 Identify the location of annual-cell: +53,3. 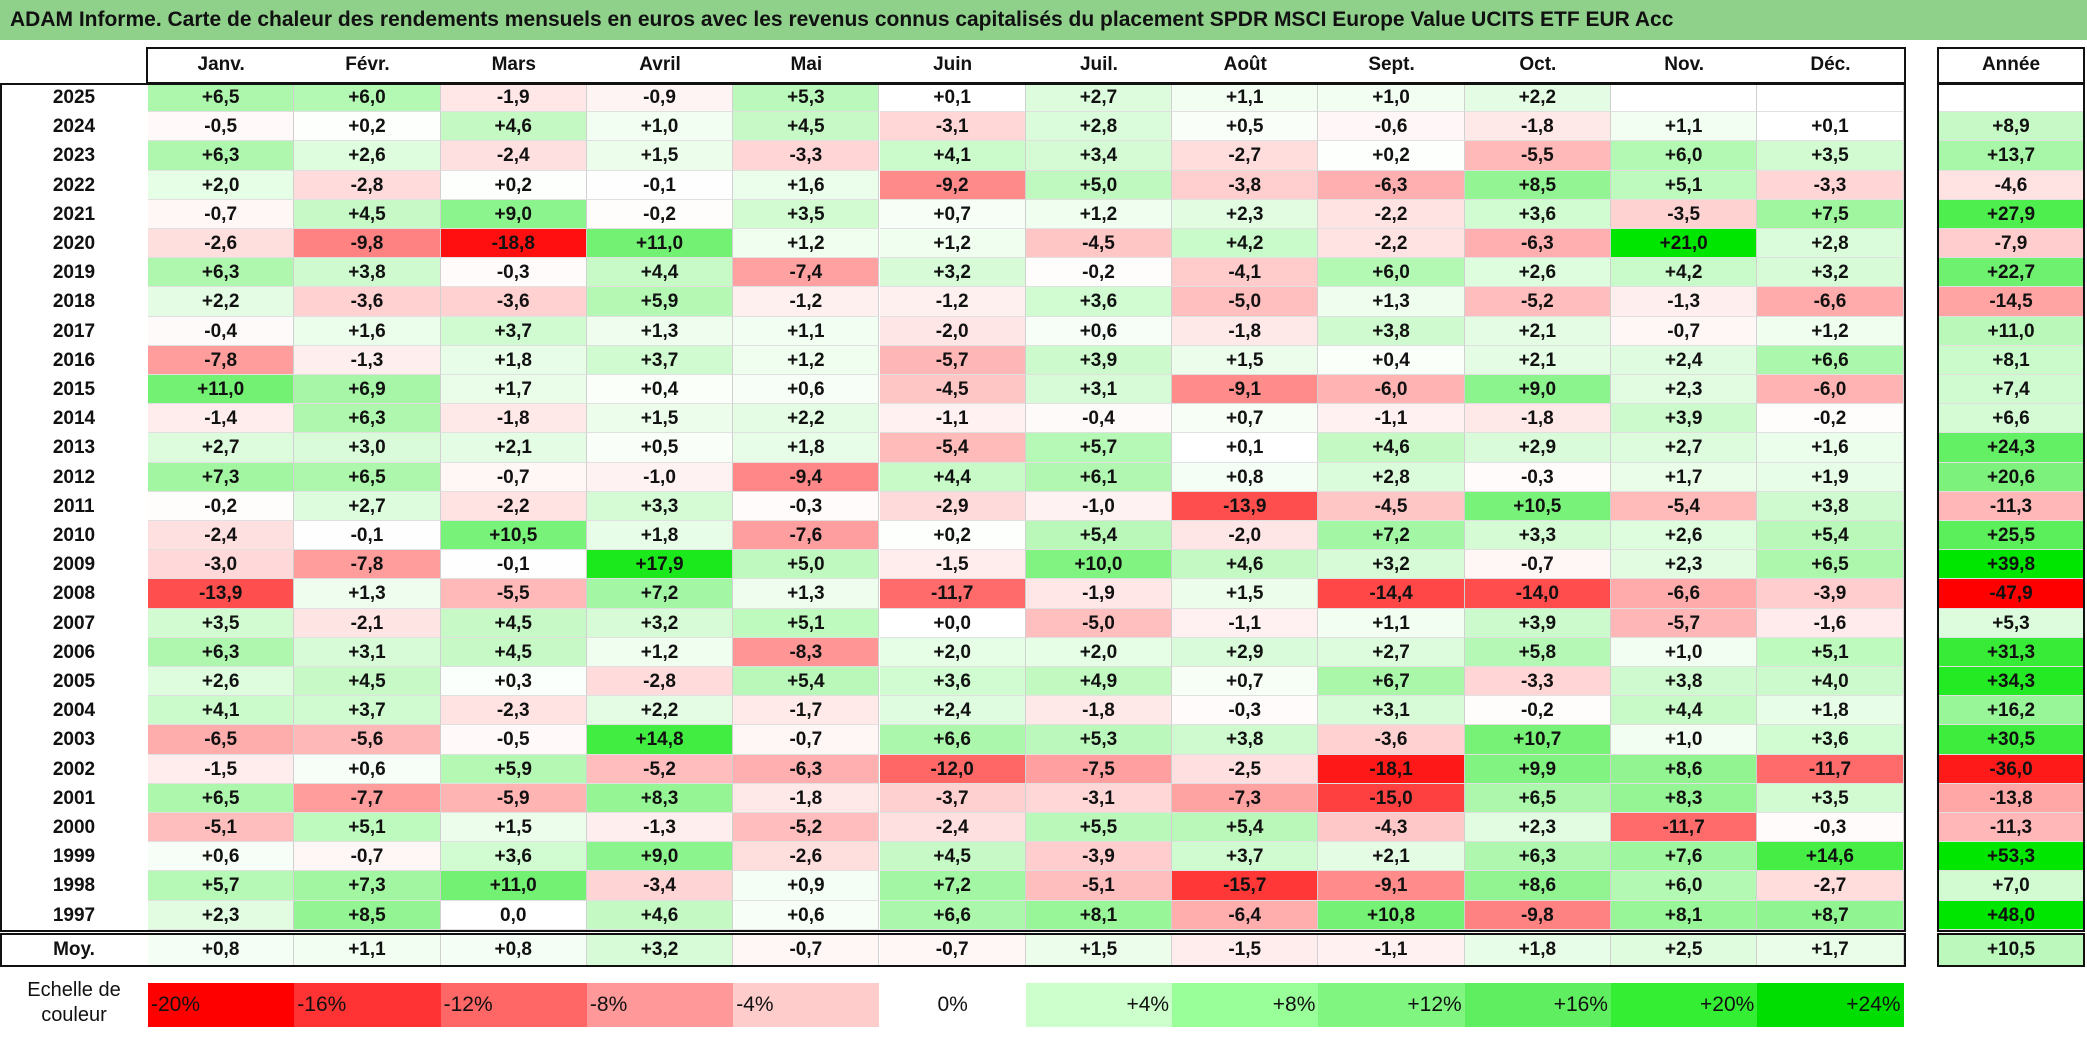
(2011, 857).